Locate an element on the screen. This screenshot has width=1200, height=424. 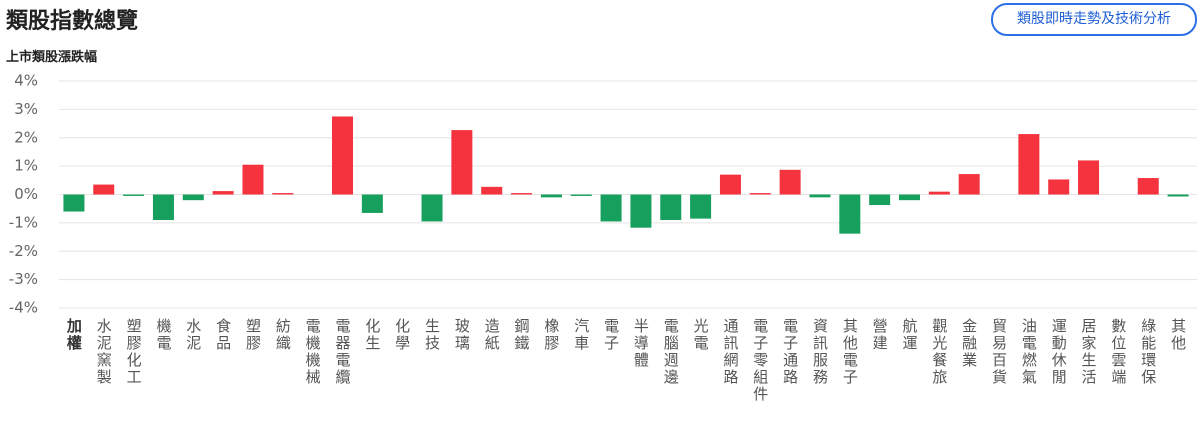
x-tick-label: 其他 is located at coordinates (1178, 335).